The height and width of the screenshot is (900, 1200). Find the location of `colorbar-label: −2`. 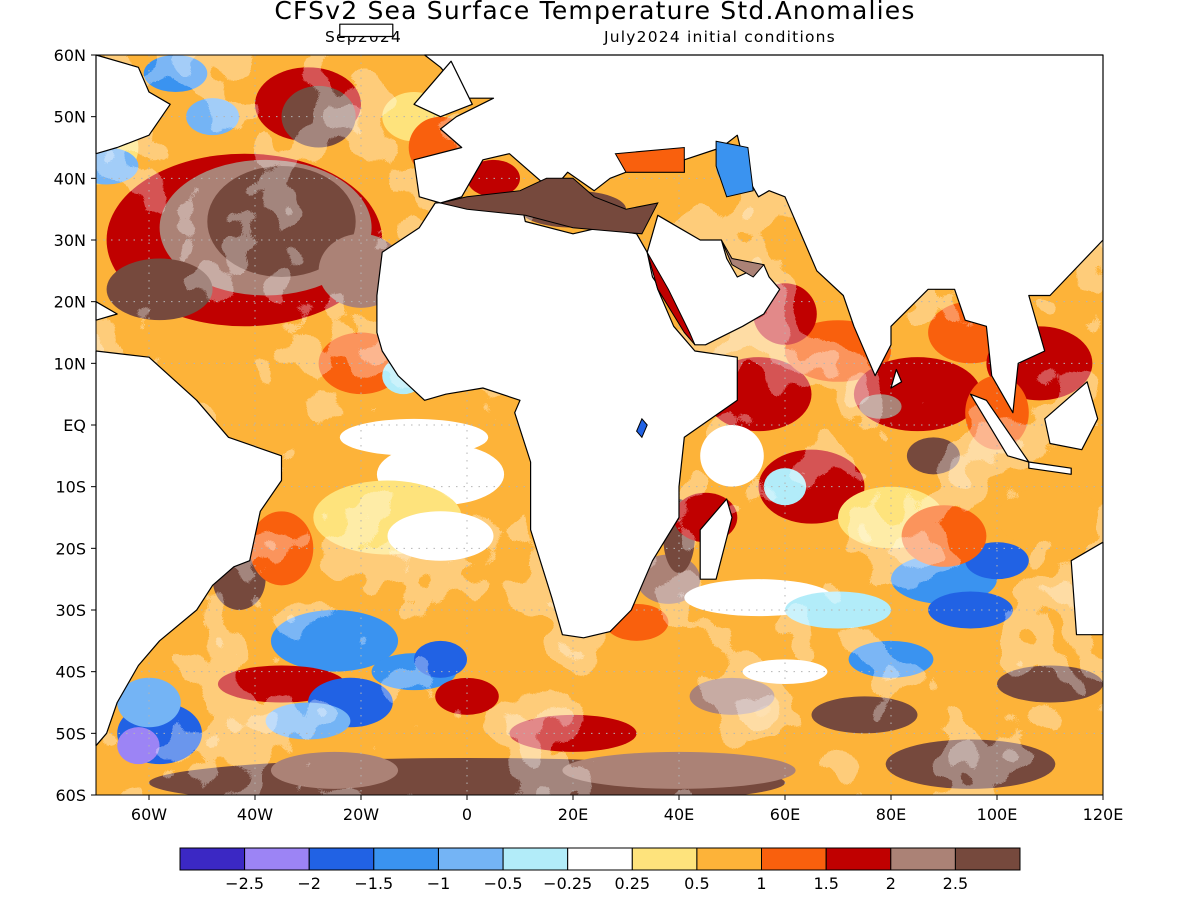

colorbar-label: −2 is located at coordinates (309, 883).